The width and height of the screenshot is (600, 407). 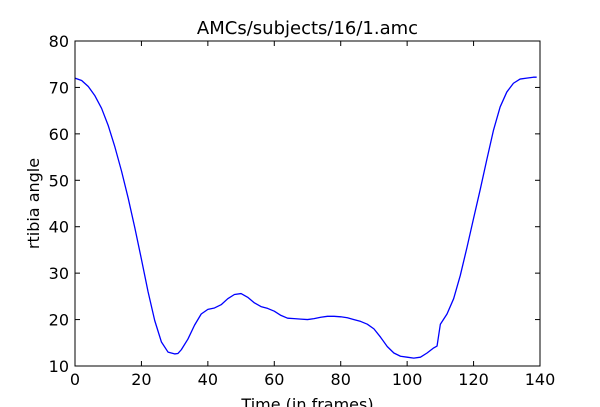 What do you see at coordinates (59, 273) in the screenshot?
I see `y-tick-label: 30` at bounding box center [59, 273].